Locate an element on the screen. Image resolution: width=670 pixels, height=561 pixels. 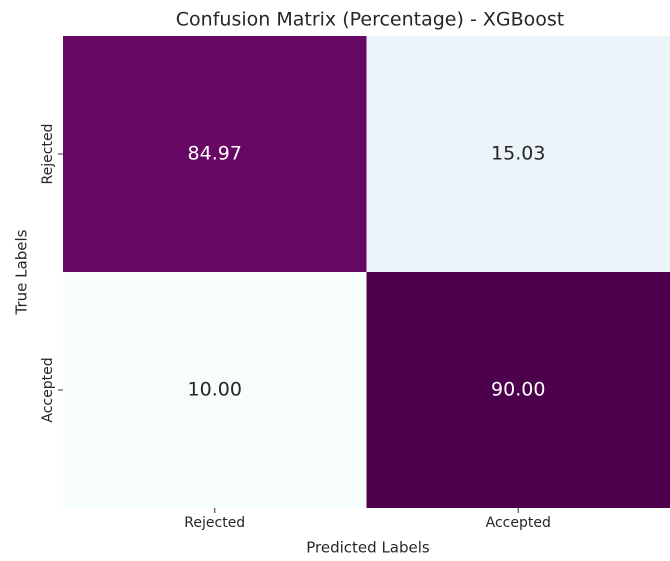
y-tick-label: Accepted is located at coordinates (48, 389).